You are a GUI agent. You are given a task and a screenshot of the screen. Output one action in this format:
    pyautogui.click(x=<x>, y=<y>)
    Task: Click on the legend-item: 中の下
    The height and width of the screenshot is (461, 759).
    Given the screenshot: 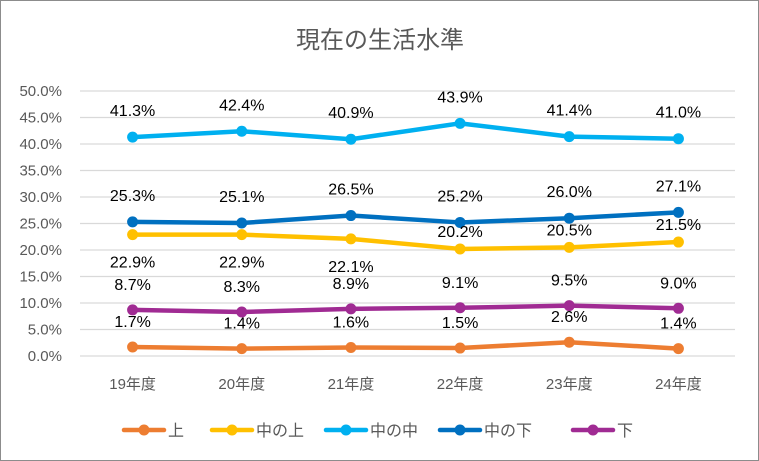 What is the action you would take?
    pyautogui.click(x=484, y=431)
    